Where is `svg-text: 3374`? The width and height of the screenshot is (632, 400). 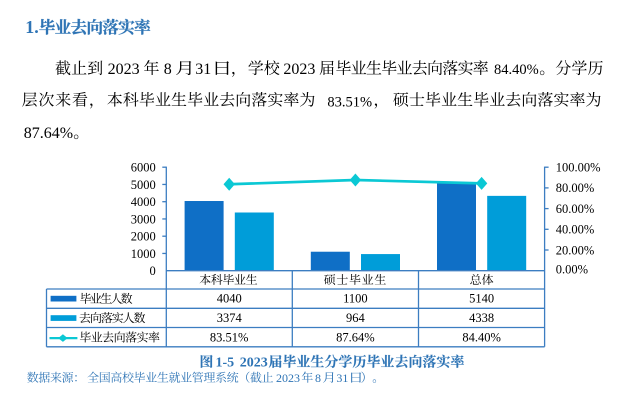
svg-text: 3374 is located at coordinates (230, 318).